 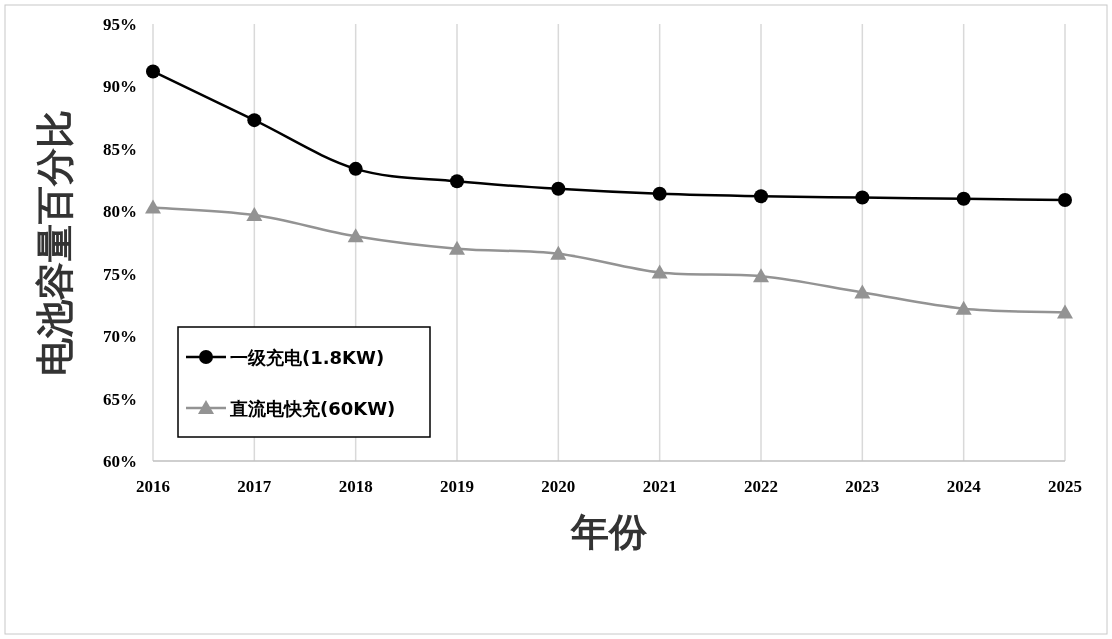 I want to click on x-tick-label: 2022, so click(x=761, y=486).